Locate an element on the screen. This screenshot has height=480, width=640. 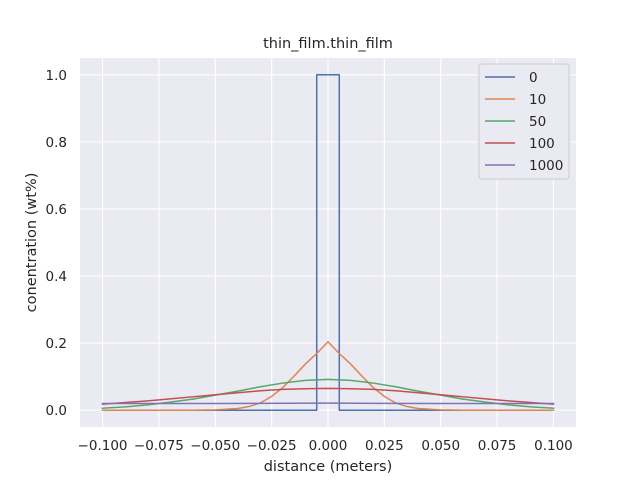
legend-label: 10 is located at coordinates (537, 100).